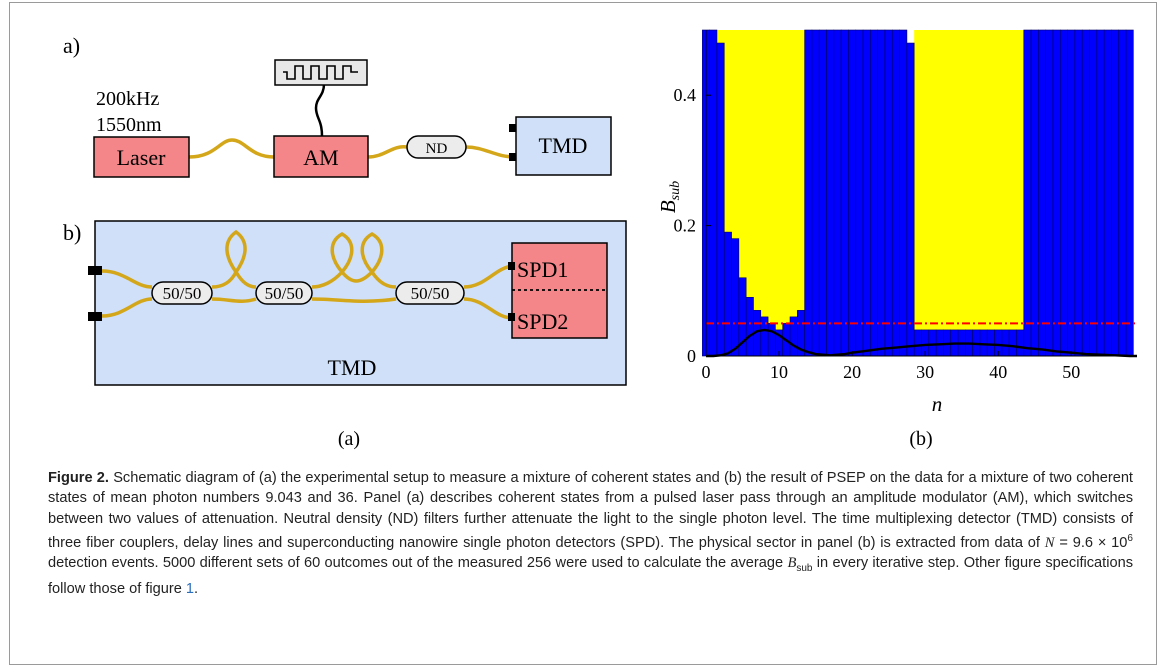 This screenshot has height=671, width=1168. What do you see at coordinates (542, 321) in the screenshot?
I see `spd2-label: SPD2` at bounding box center [542, 321].